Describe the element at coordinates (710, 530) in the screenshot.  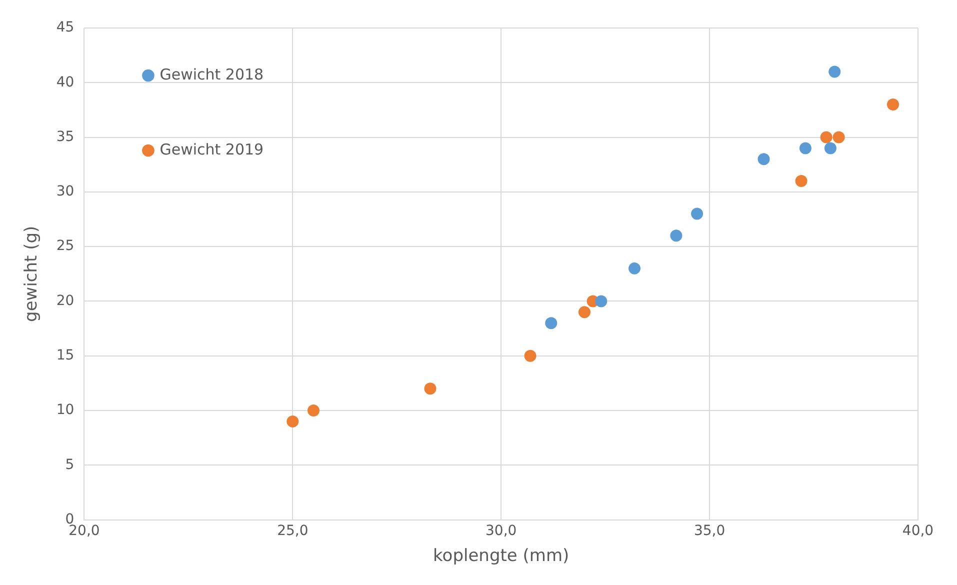
I see `x-tick-label: 35,0` at that location.